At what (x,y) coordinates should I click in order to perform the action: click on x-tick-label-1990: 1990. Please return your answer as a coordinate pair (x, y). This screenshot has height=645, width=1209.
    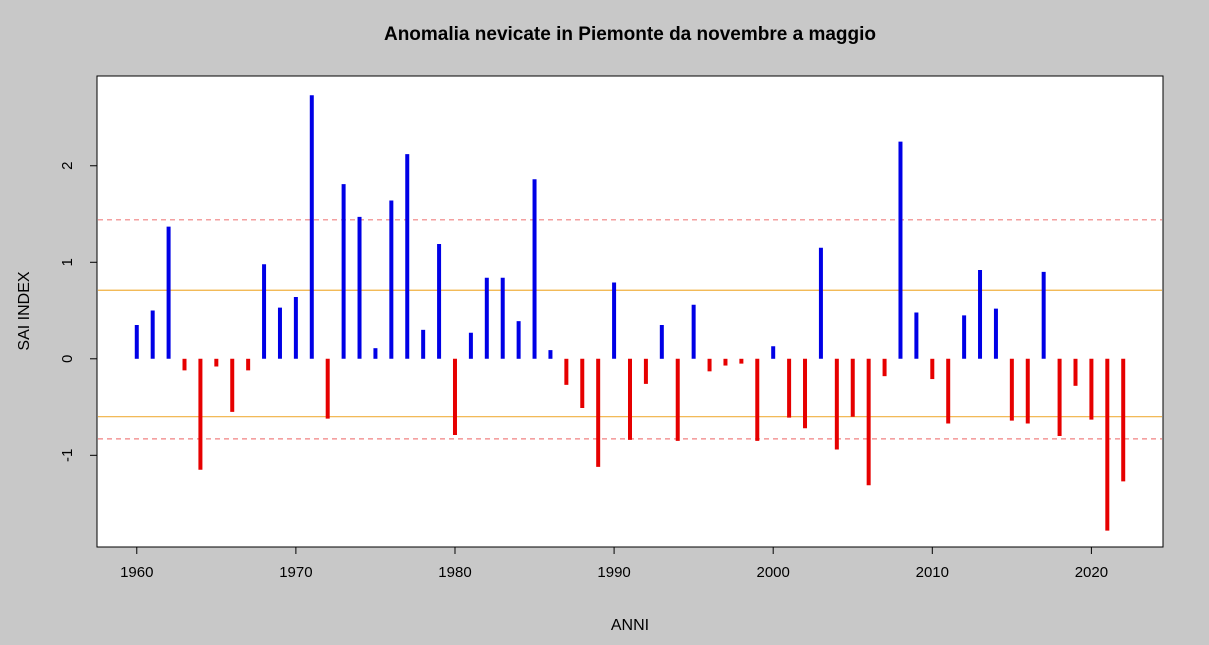
    Looking at the image, I should click on (613, 572).